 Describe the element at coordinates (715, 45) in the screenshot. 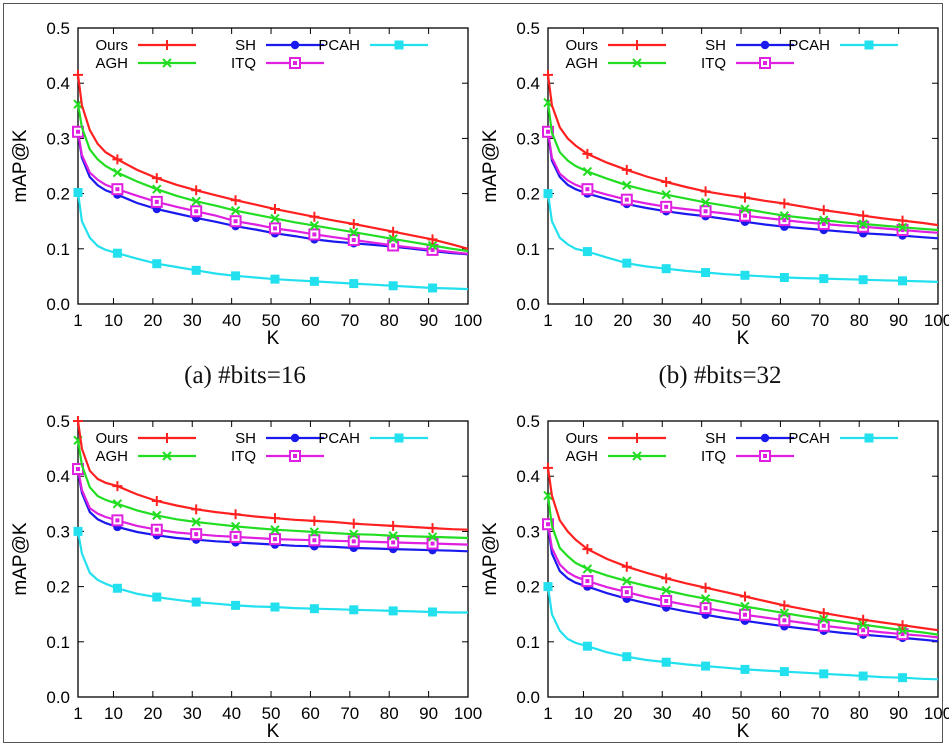

I see `legend-label-sh: SH` at that location.